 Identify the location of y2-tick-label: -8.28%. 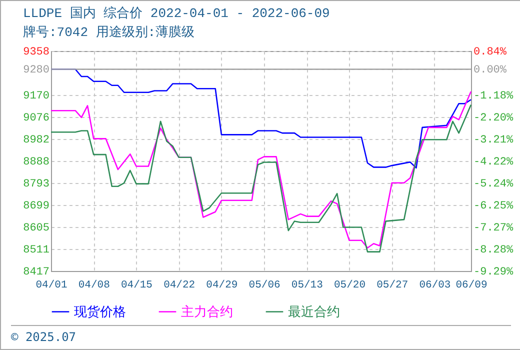
(494, 250).